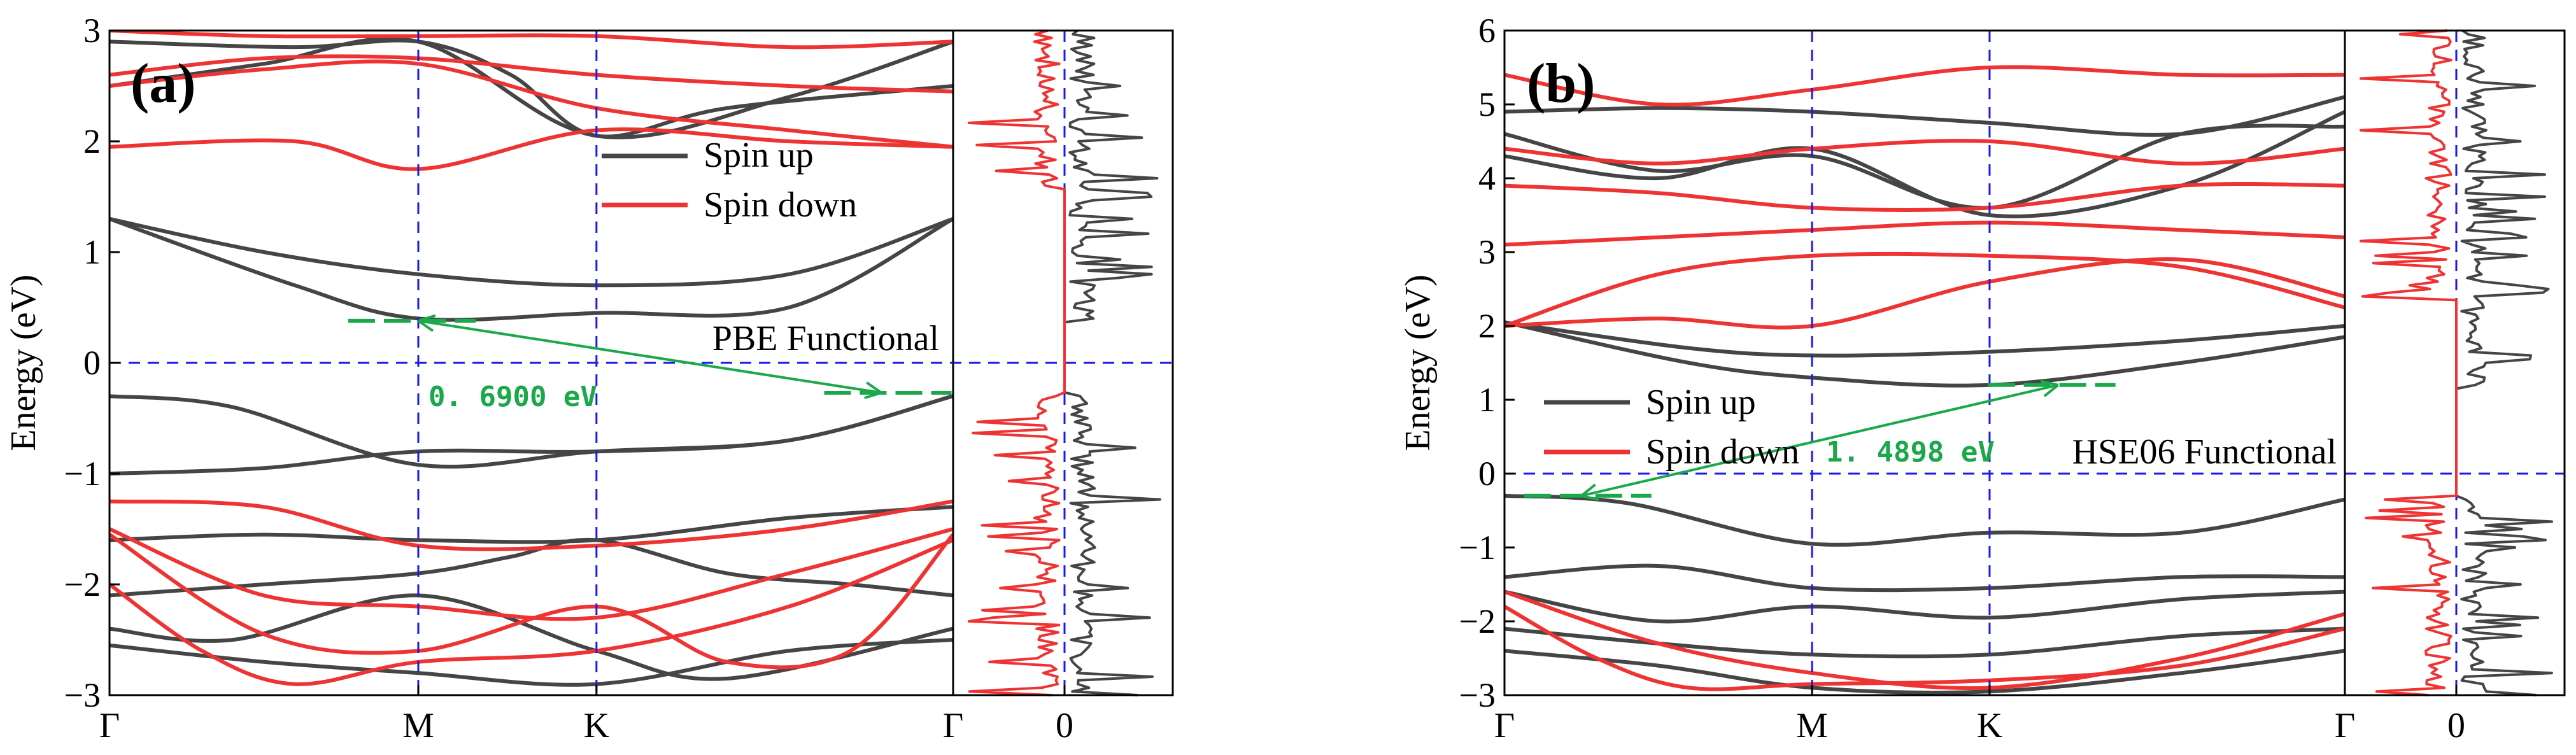  What do you see at coordinates (1820, 440) in the screenshot?
I see `panel-b-gap-arrow-line` at bounding box center [1820, 440].